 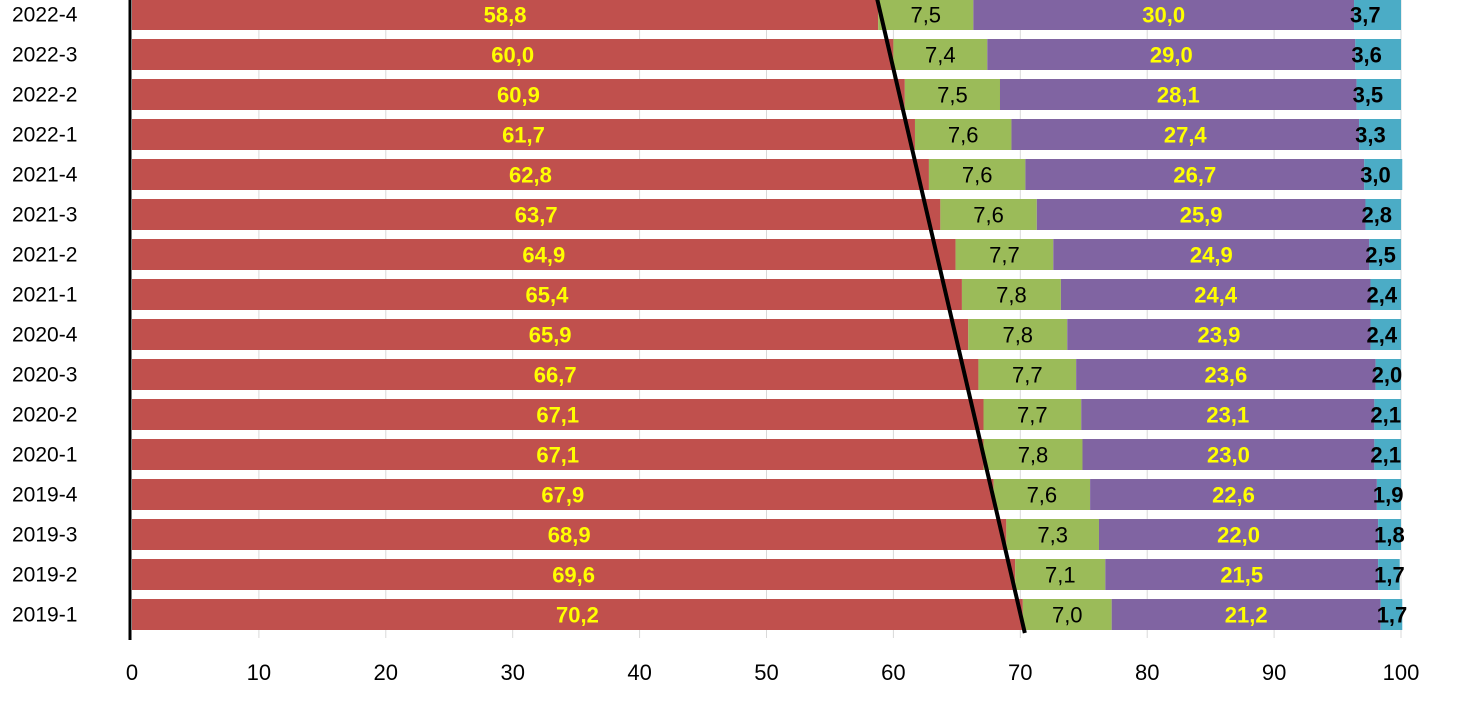 What do you see at coordinates (1401, 672) in the screenshot?
I see `x-tick-label: 100` at bounding box center [1401, 672].